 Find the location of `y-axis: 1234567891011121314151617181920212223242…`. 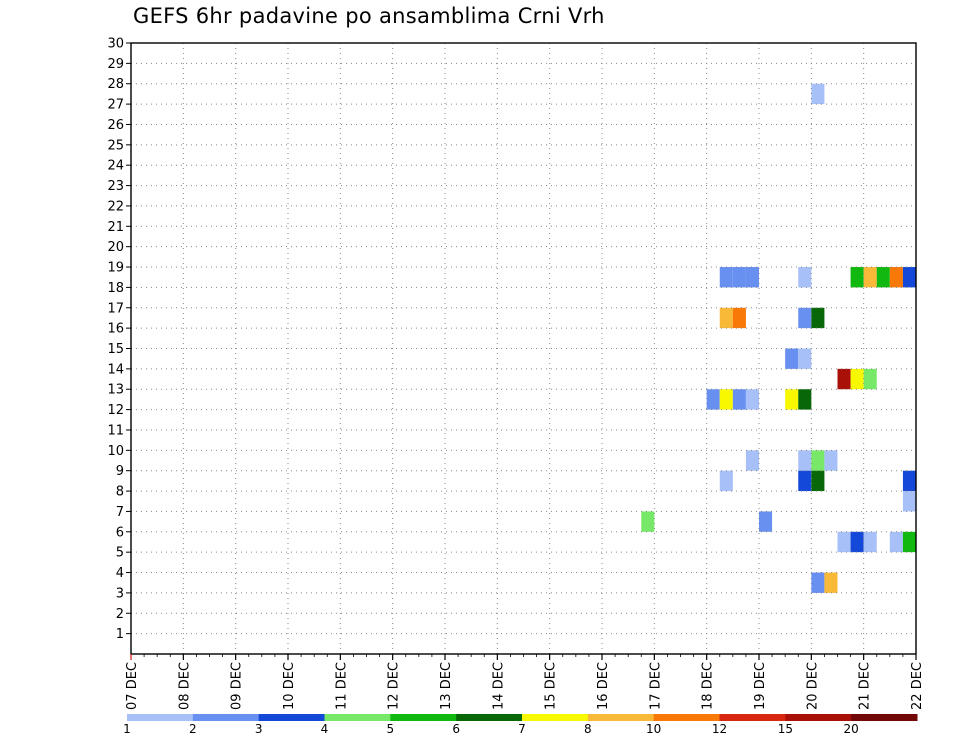

y-axis: 1234567891011121314151617181920212223242… is located at coordinates (119, 339).